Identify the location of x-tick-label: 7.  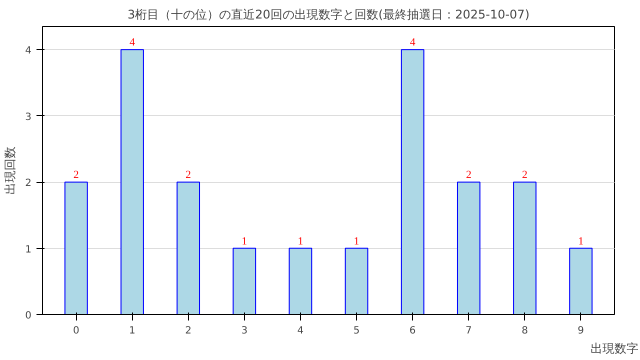
(469, 331).